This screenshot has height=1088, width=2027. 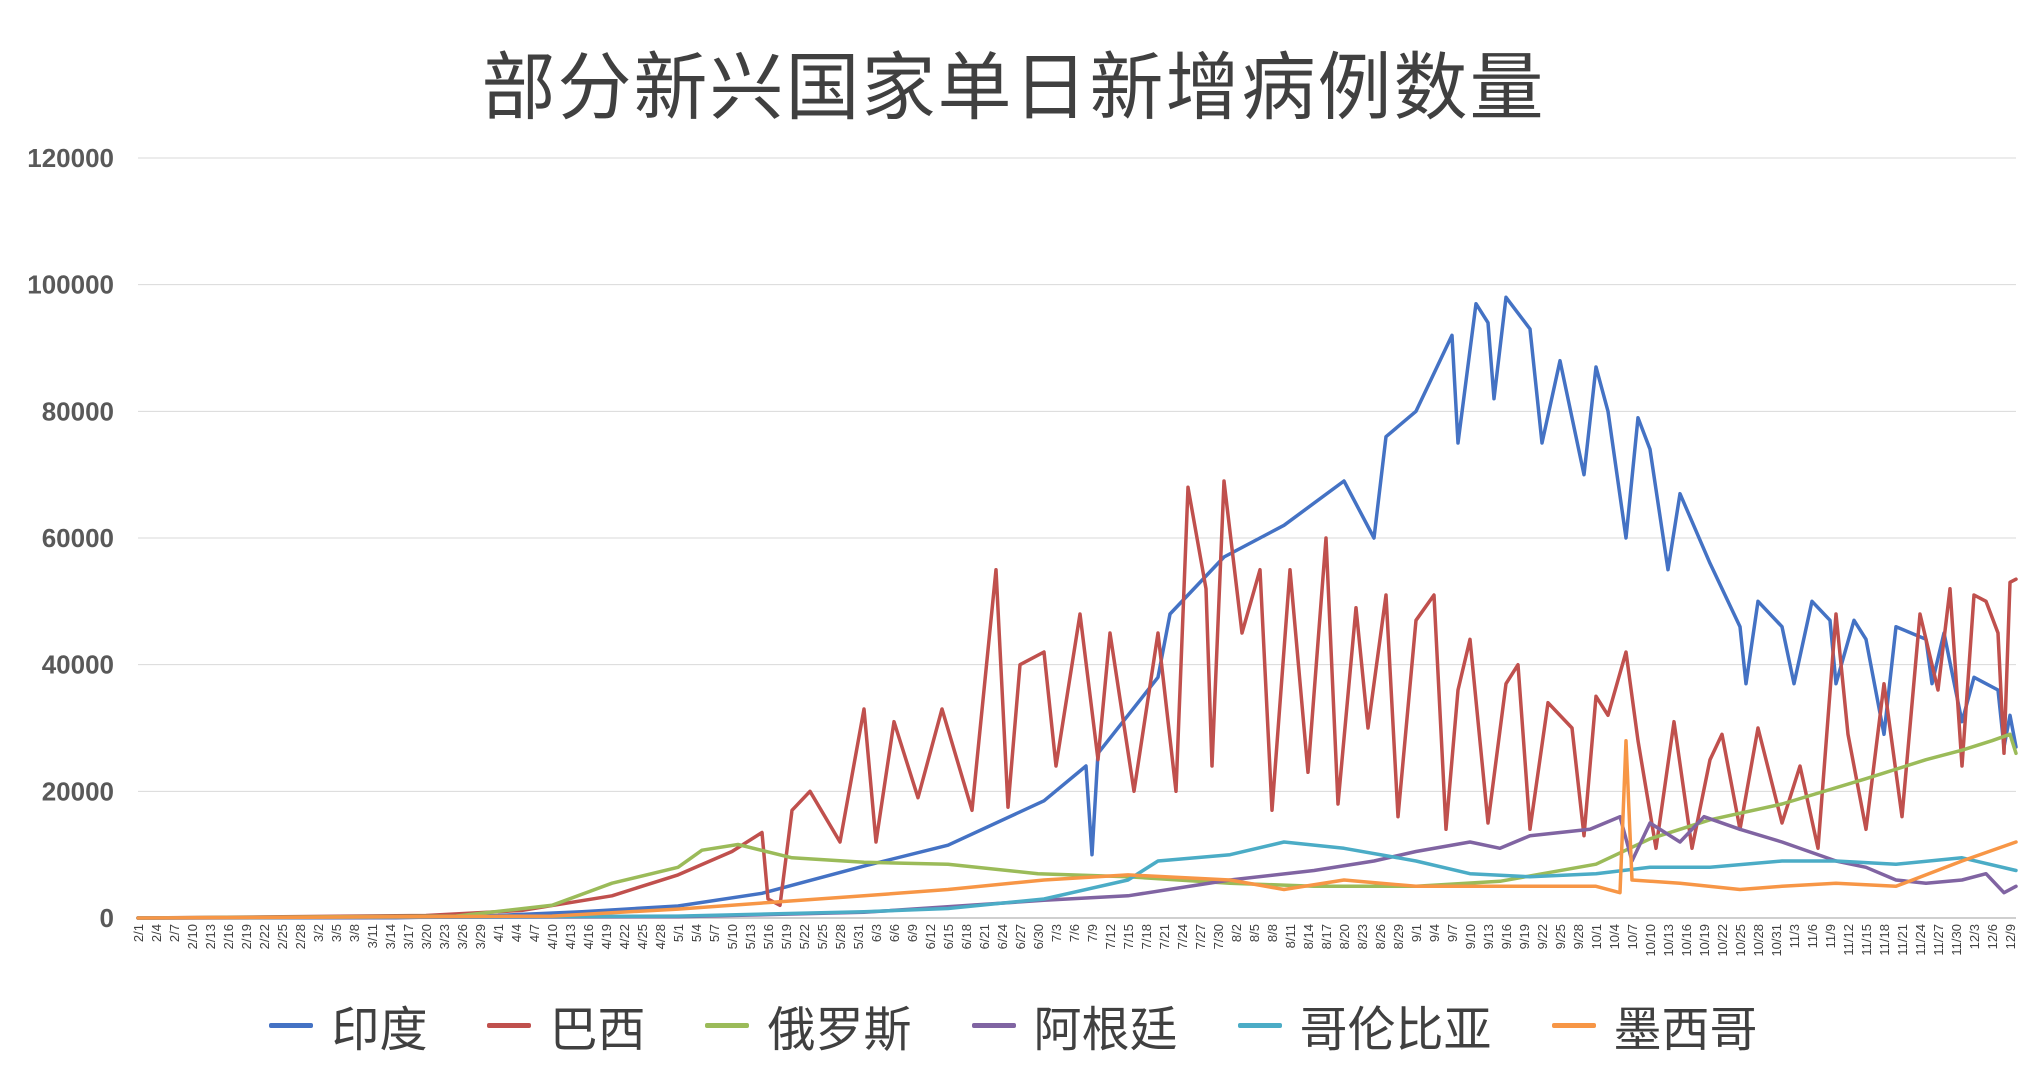 What do you see at coordinates (1218, 936) in the screenshot?
I see `x-tick-label: 7/30` at bounding box center [1218, 936].